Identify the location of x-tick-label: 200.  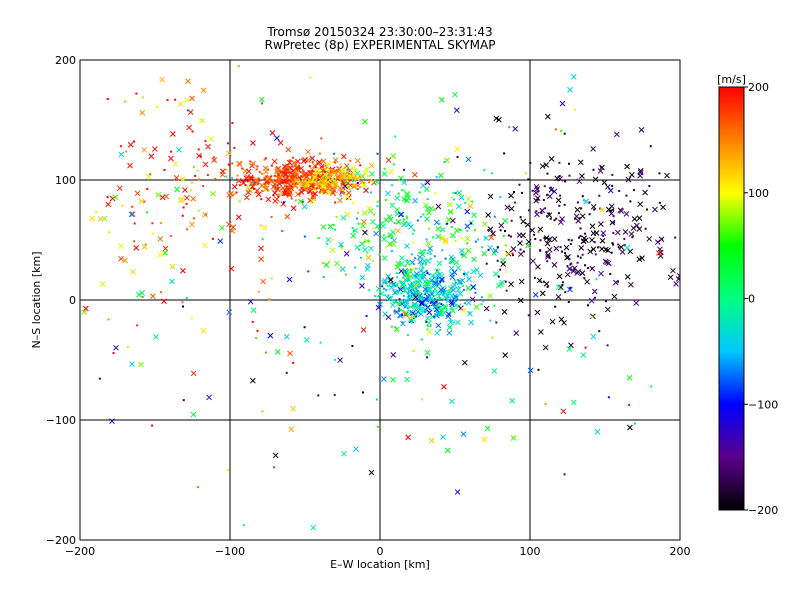
(680, 551).